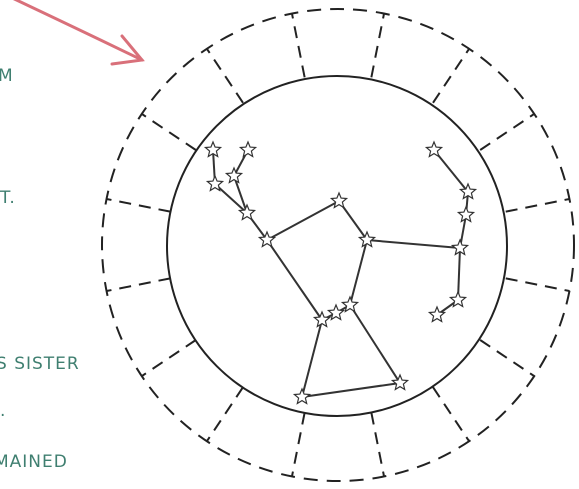 The height and width of the screenshot is (489, 579). What do you see at coordinates (8, 198) in the screenshot?
I see `text-line: T.` at bounding box center [8, 198].